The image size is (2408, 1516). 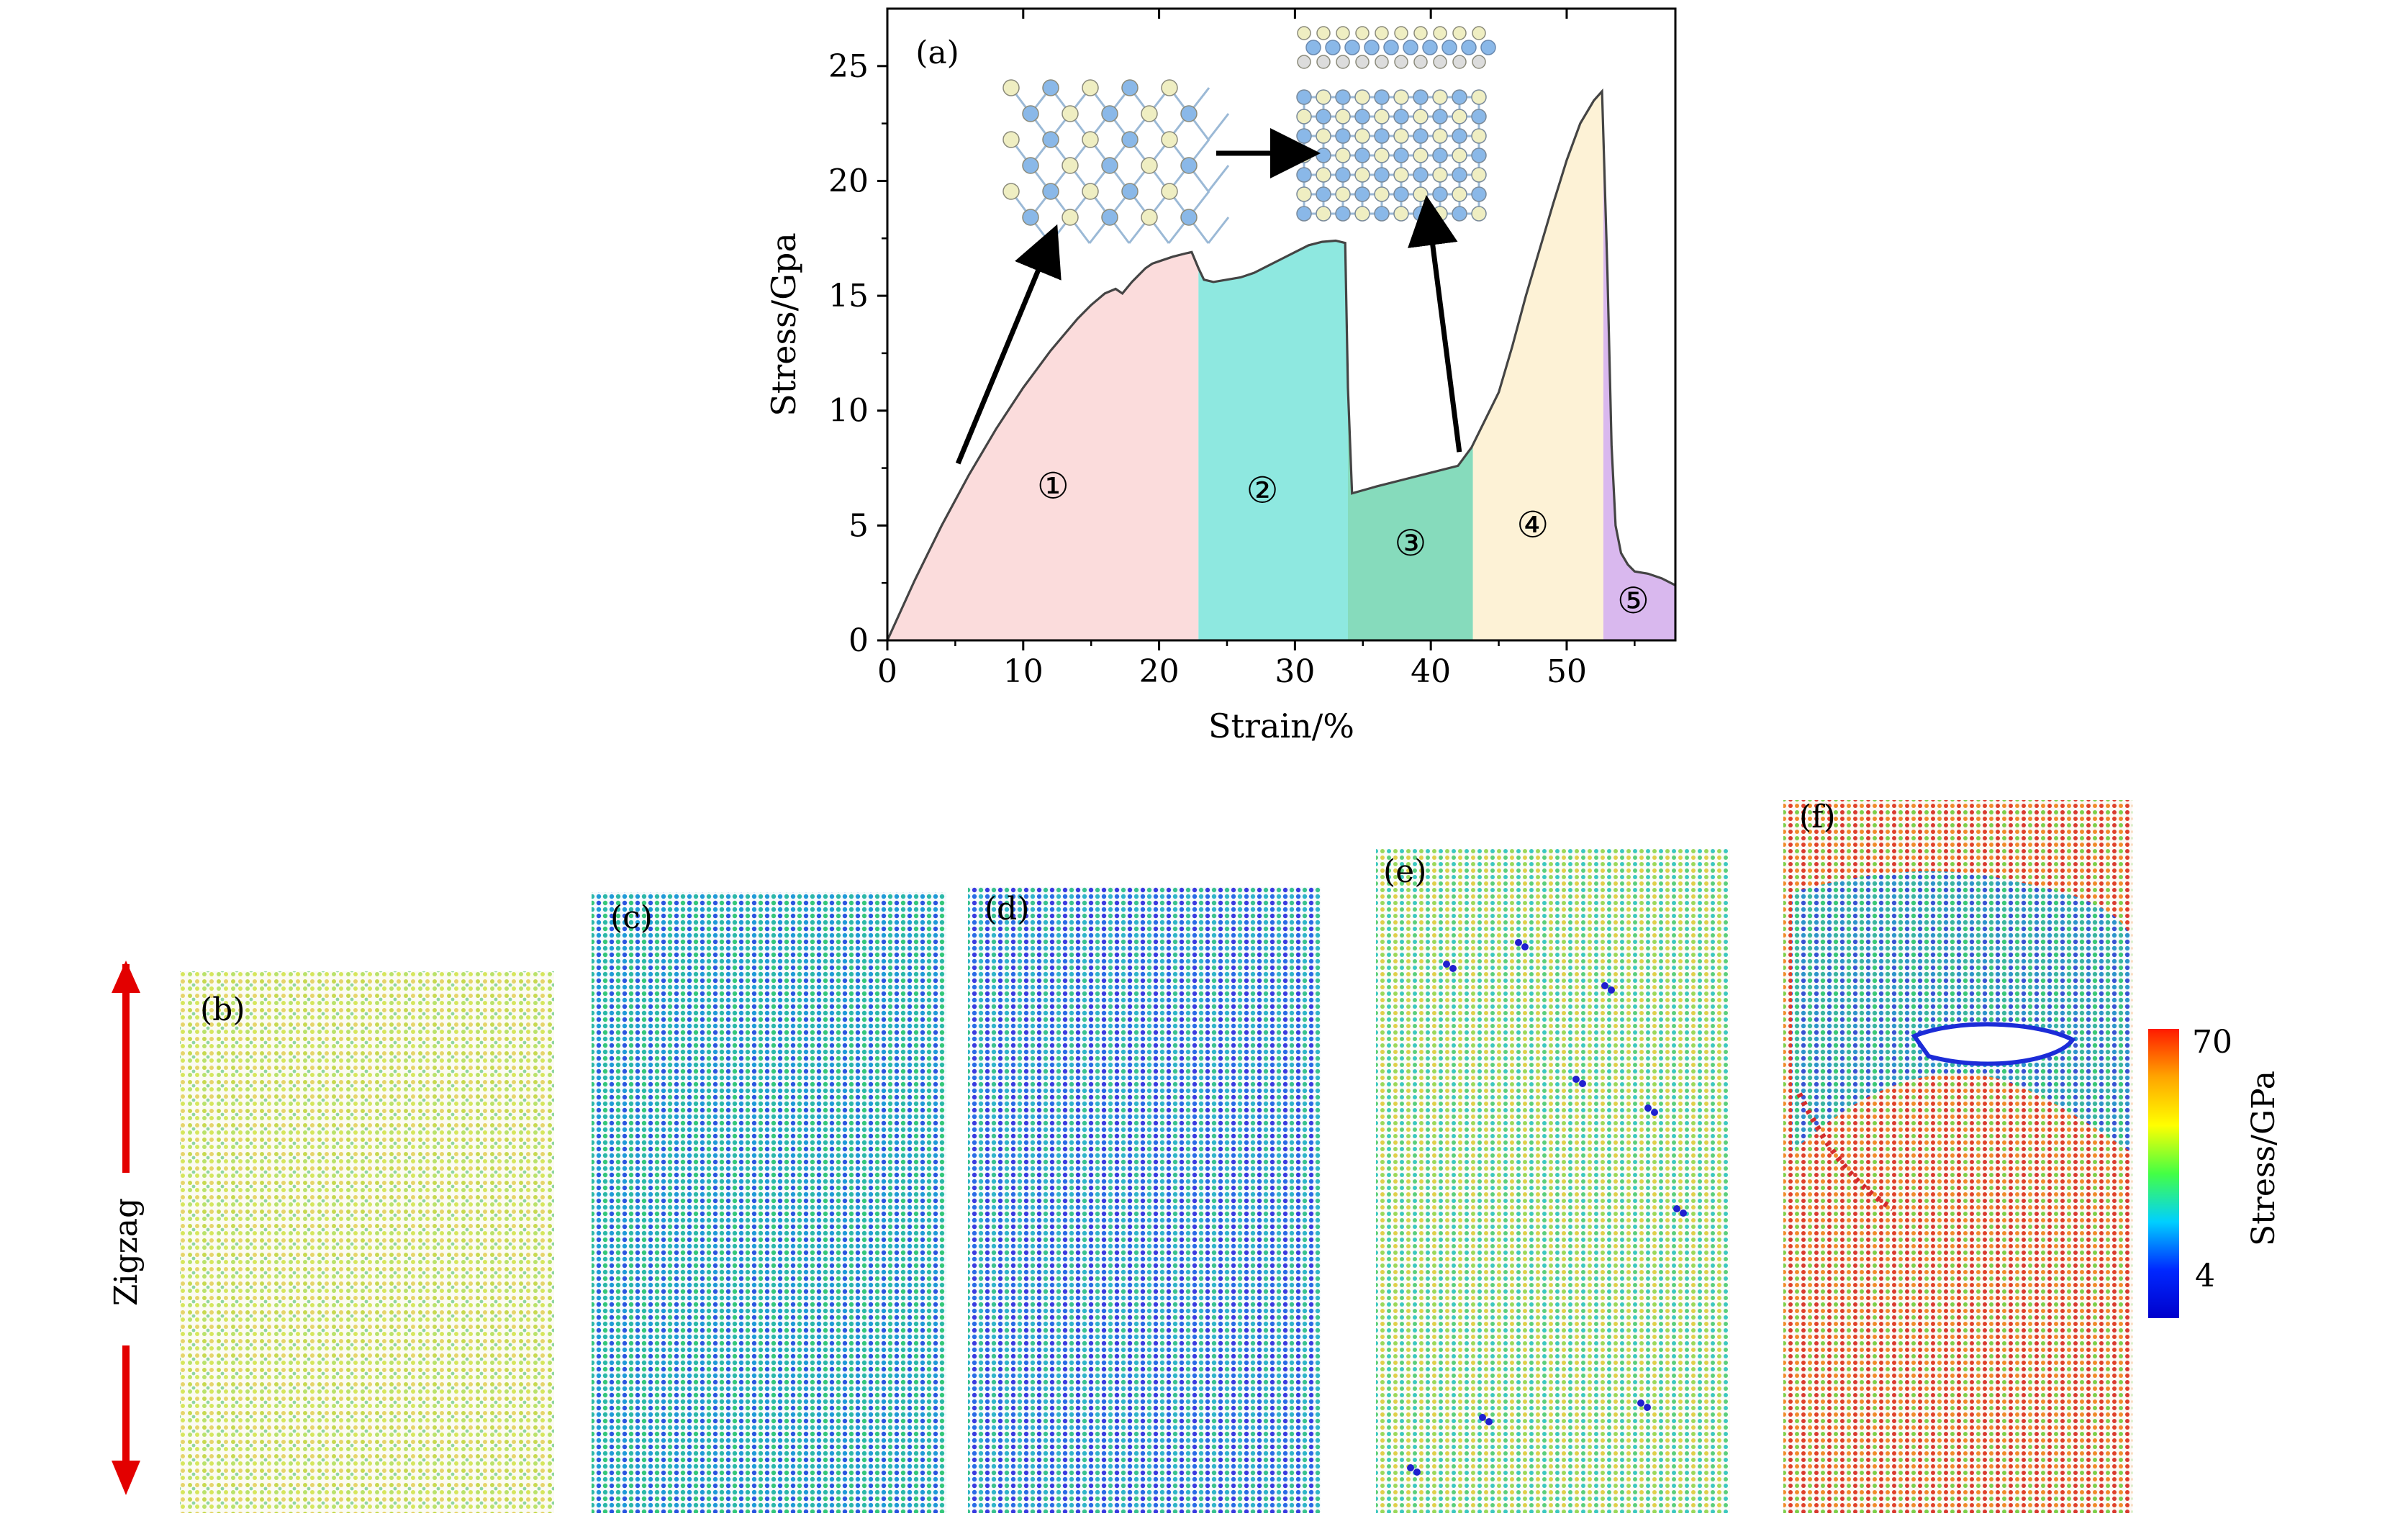 What do you see at coordinates (1144, 1202) in the screenshot?
I see `stress-map-d: (d)` at bounding box center [1144, 1202].